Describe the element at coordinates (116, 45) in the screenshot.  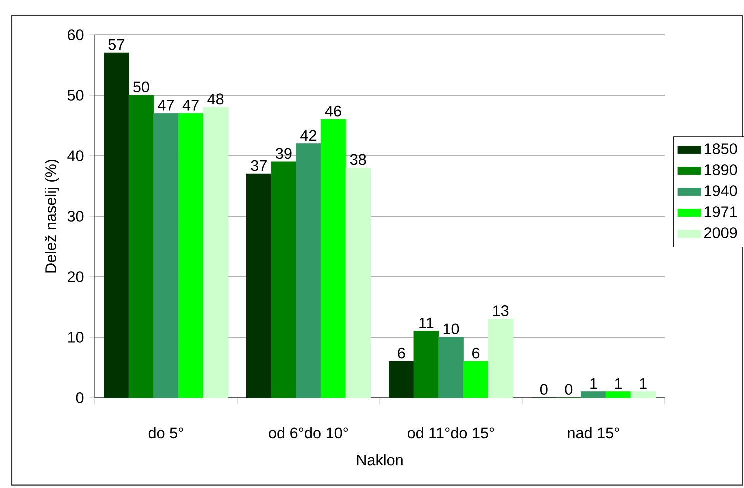
I see `data-label: 57` at that location.